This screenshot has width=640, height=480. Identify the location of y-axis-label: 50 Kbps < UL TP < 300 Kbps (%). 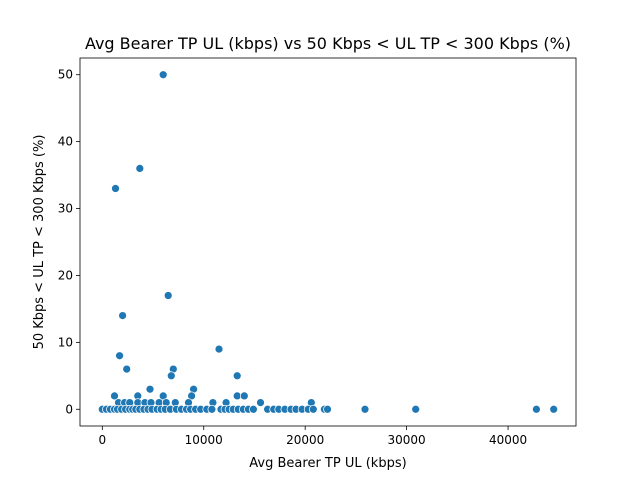
(39, 242).